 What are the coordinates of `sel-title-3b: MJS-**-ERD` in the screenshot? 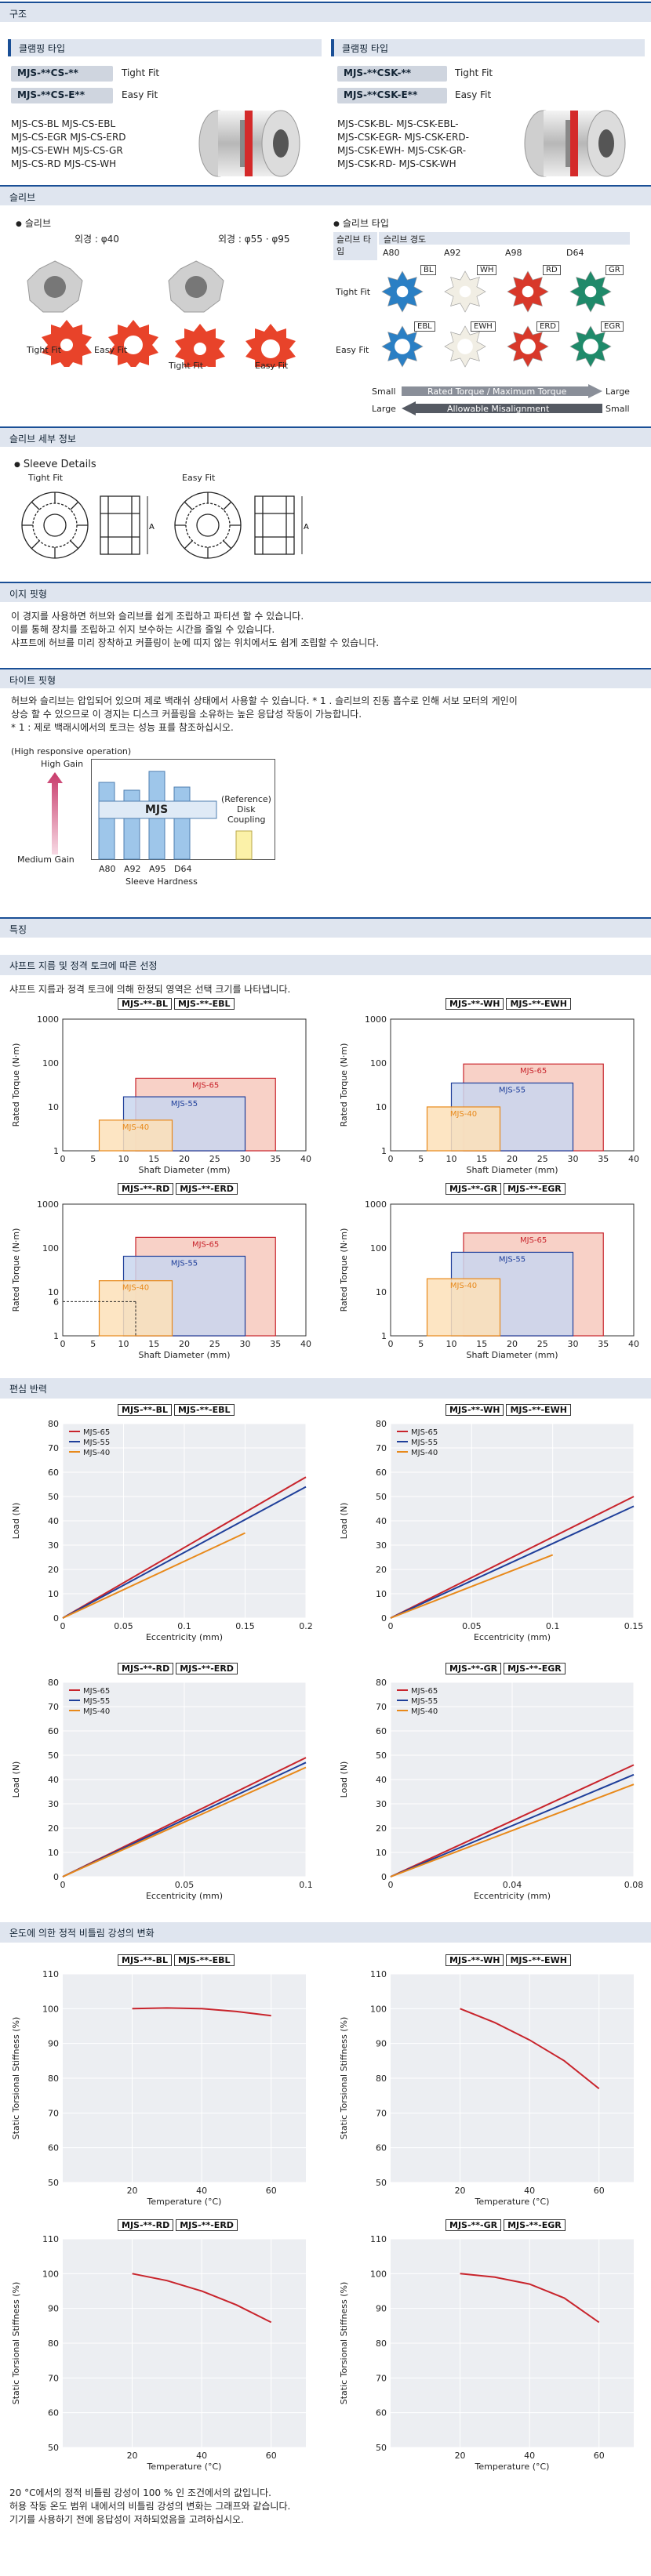 It's located at (207, 1189).